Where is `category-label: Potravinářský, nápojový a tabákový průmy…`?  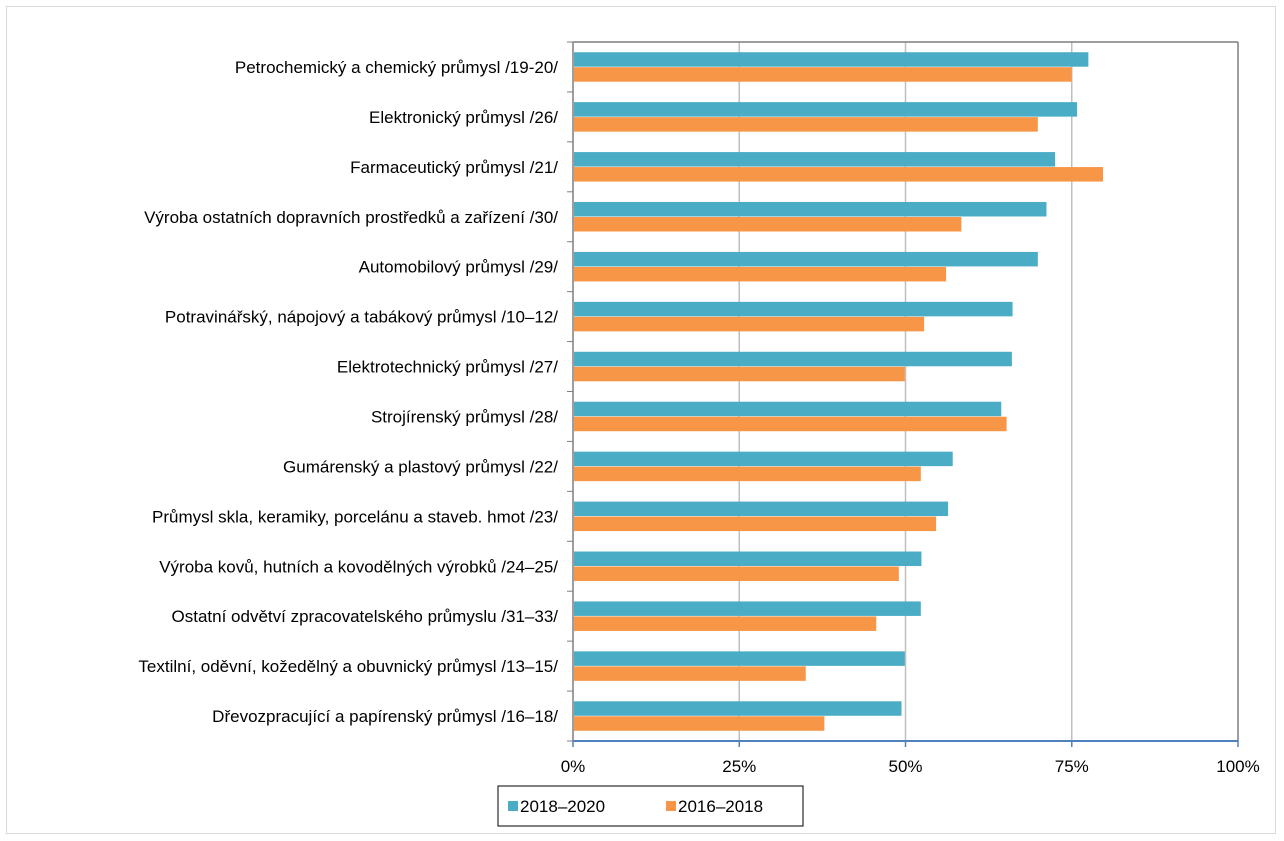
category-label: Potravinářský, nápojový a tabákový průmy… is located at coordinates (361, 317).